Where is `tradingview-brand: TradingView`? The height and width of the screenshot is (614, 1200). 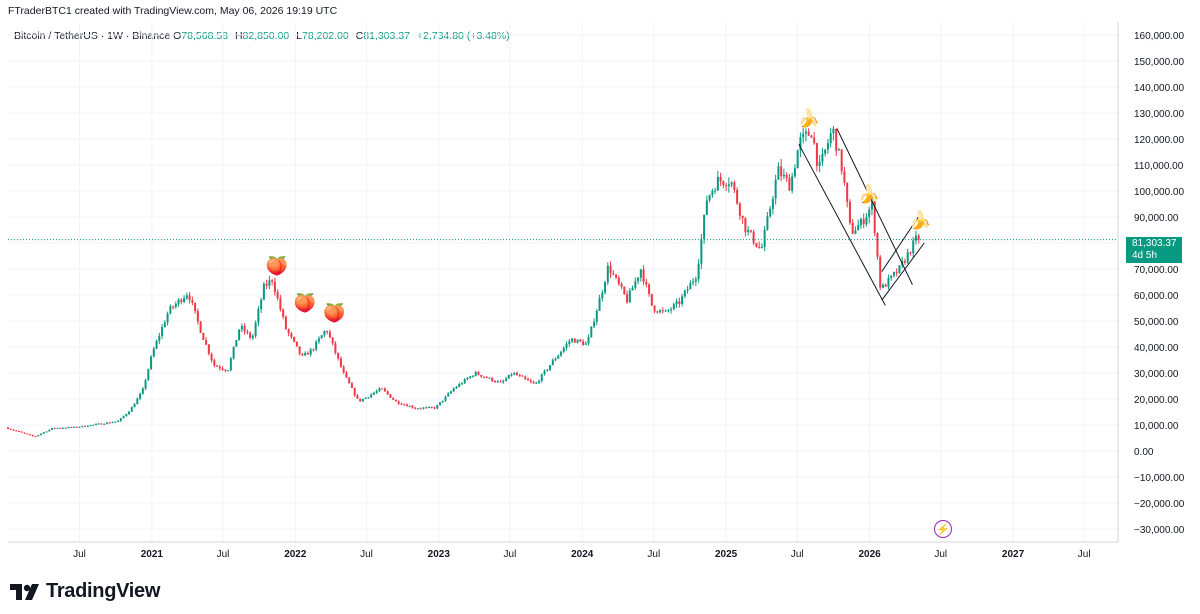 tradingview-brand: TradingView is located at coordinates (85, 591).